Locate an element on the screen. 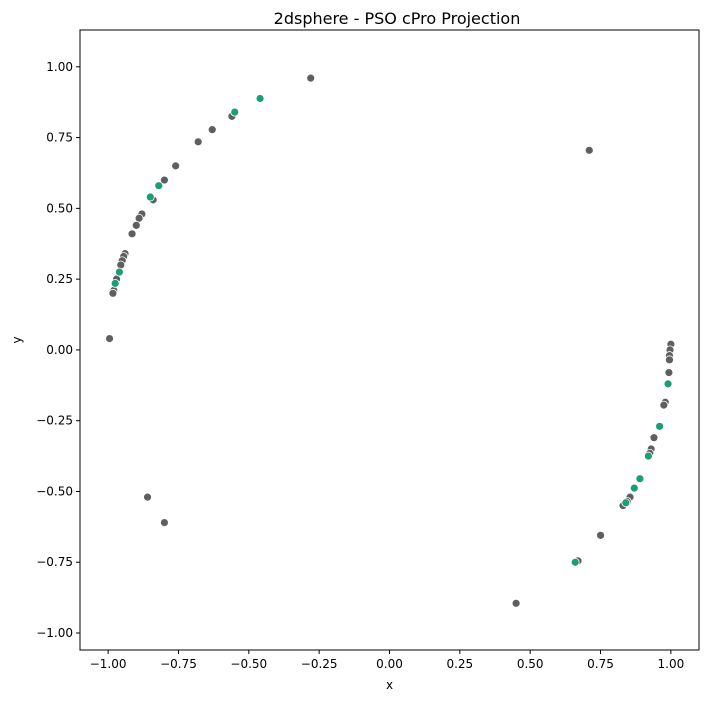  y-tick-label: −0.75 is located at coordinates (54, 562).